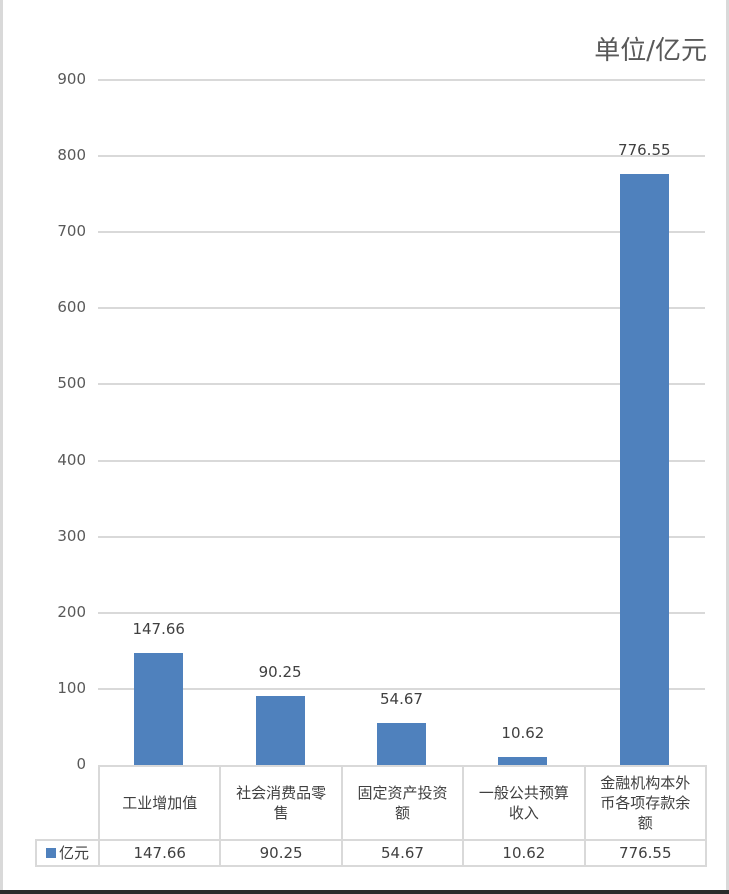  I want to click on bar-data-label: 776.55, so click(644, 149).